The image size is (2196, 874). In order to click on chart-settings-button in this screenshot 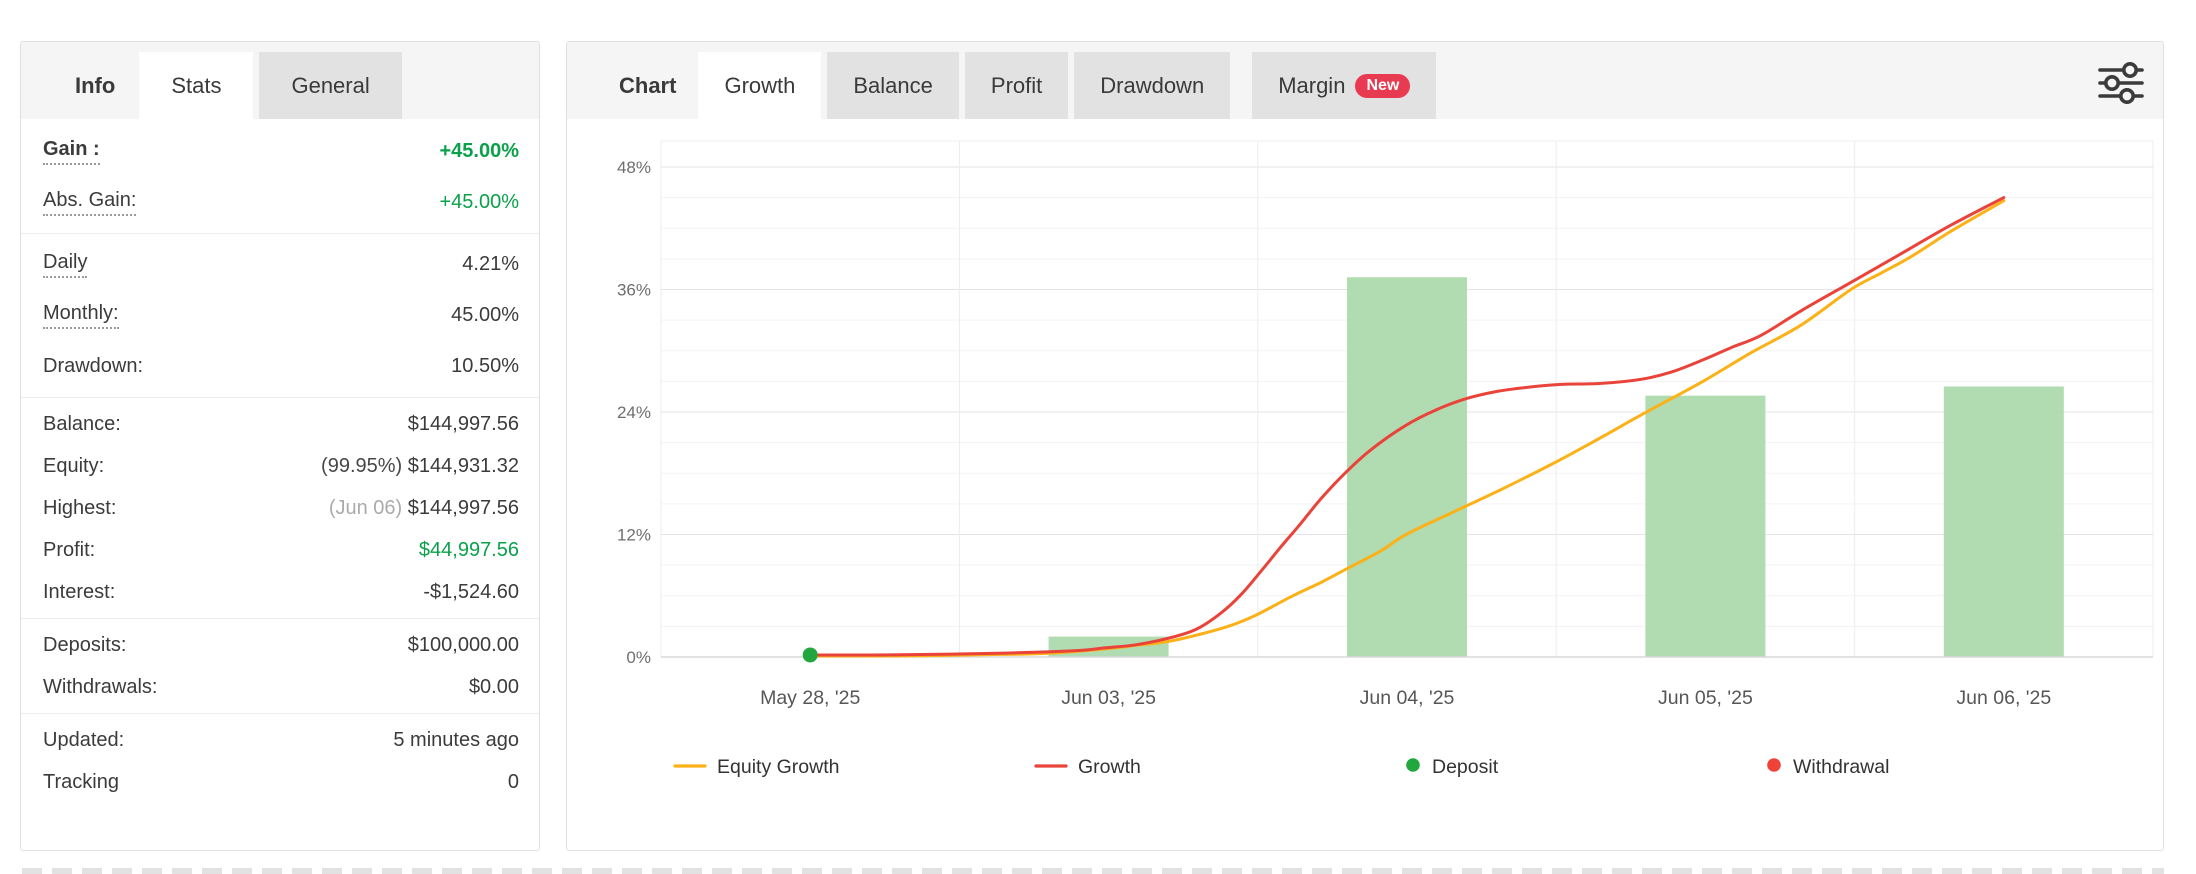, I will do `click(2121, 83)`.